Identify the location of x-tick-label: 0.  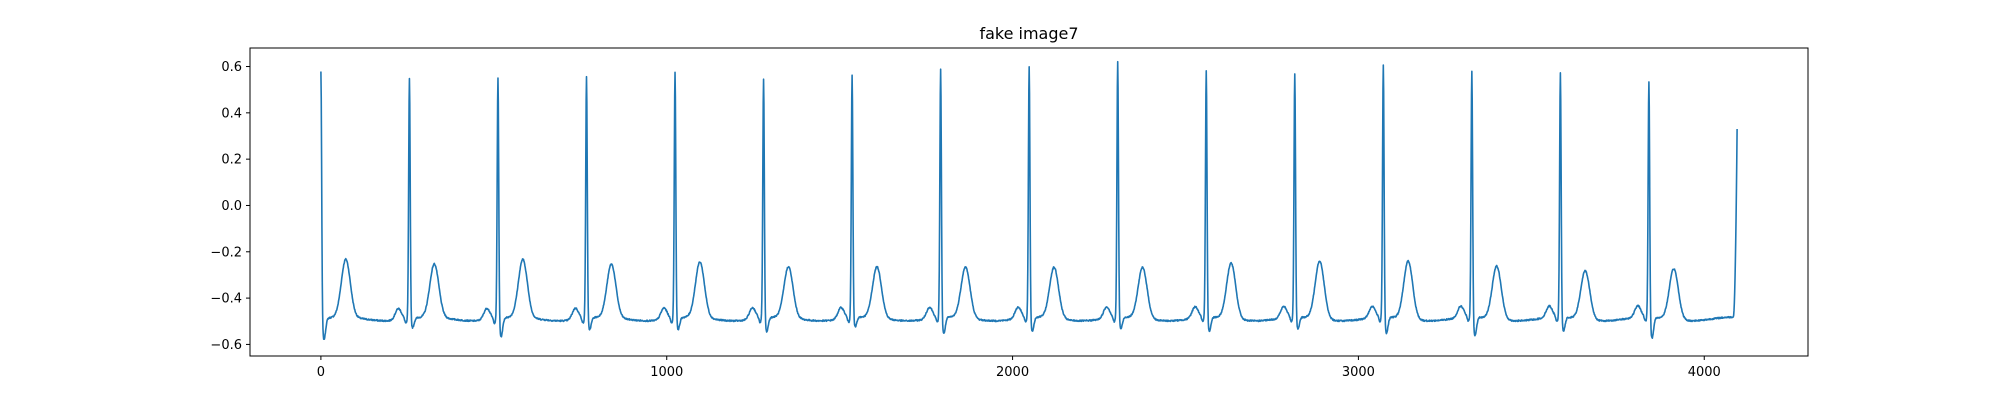
(321, 372).